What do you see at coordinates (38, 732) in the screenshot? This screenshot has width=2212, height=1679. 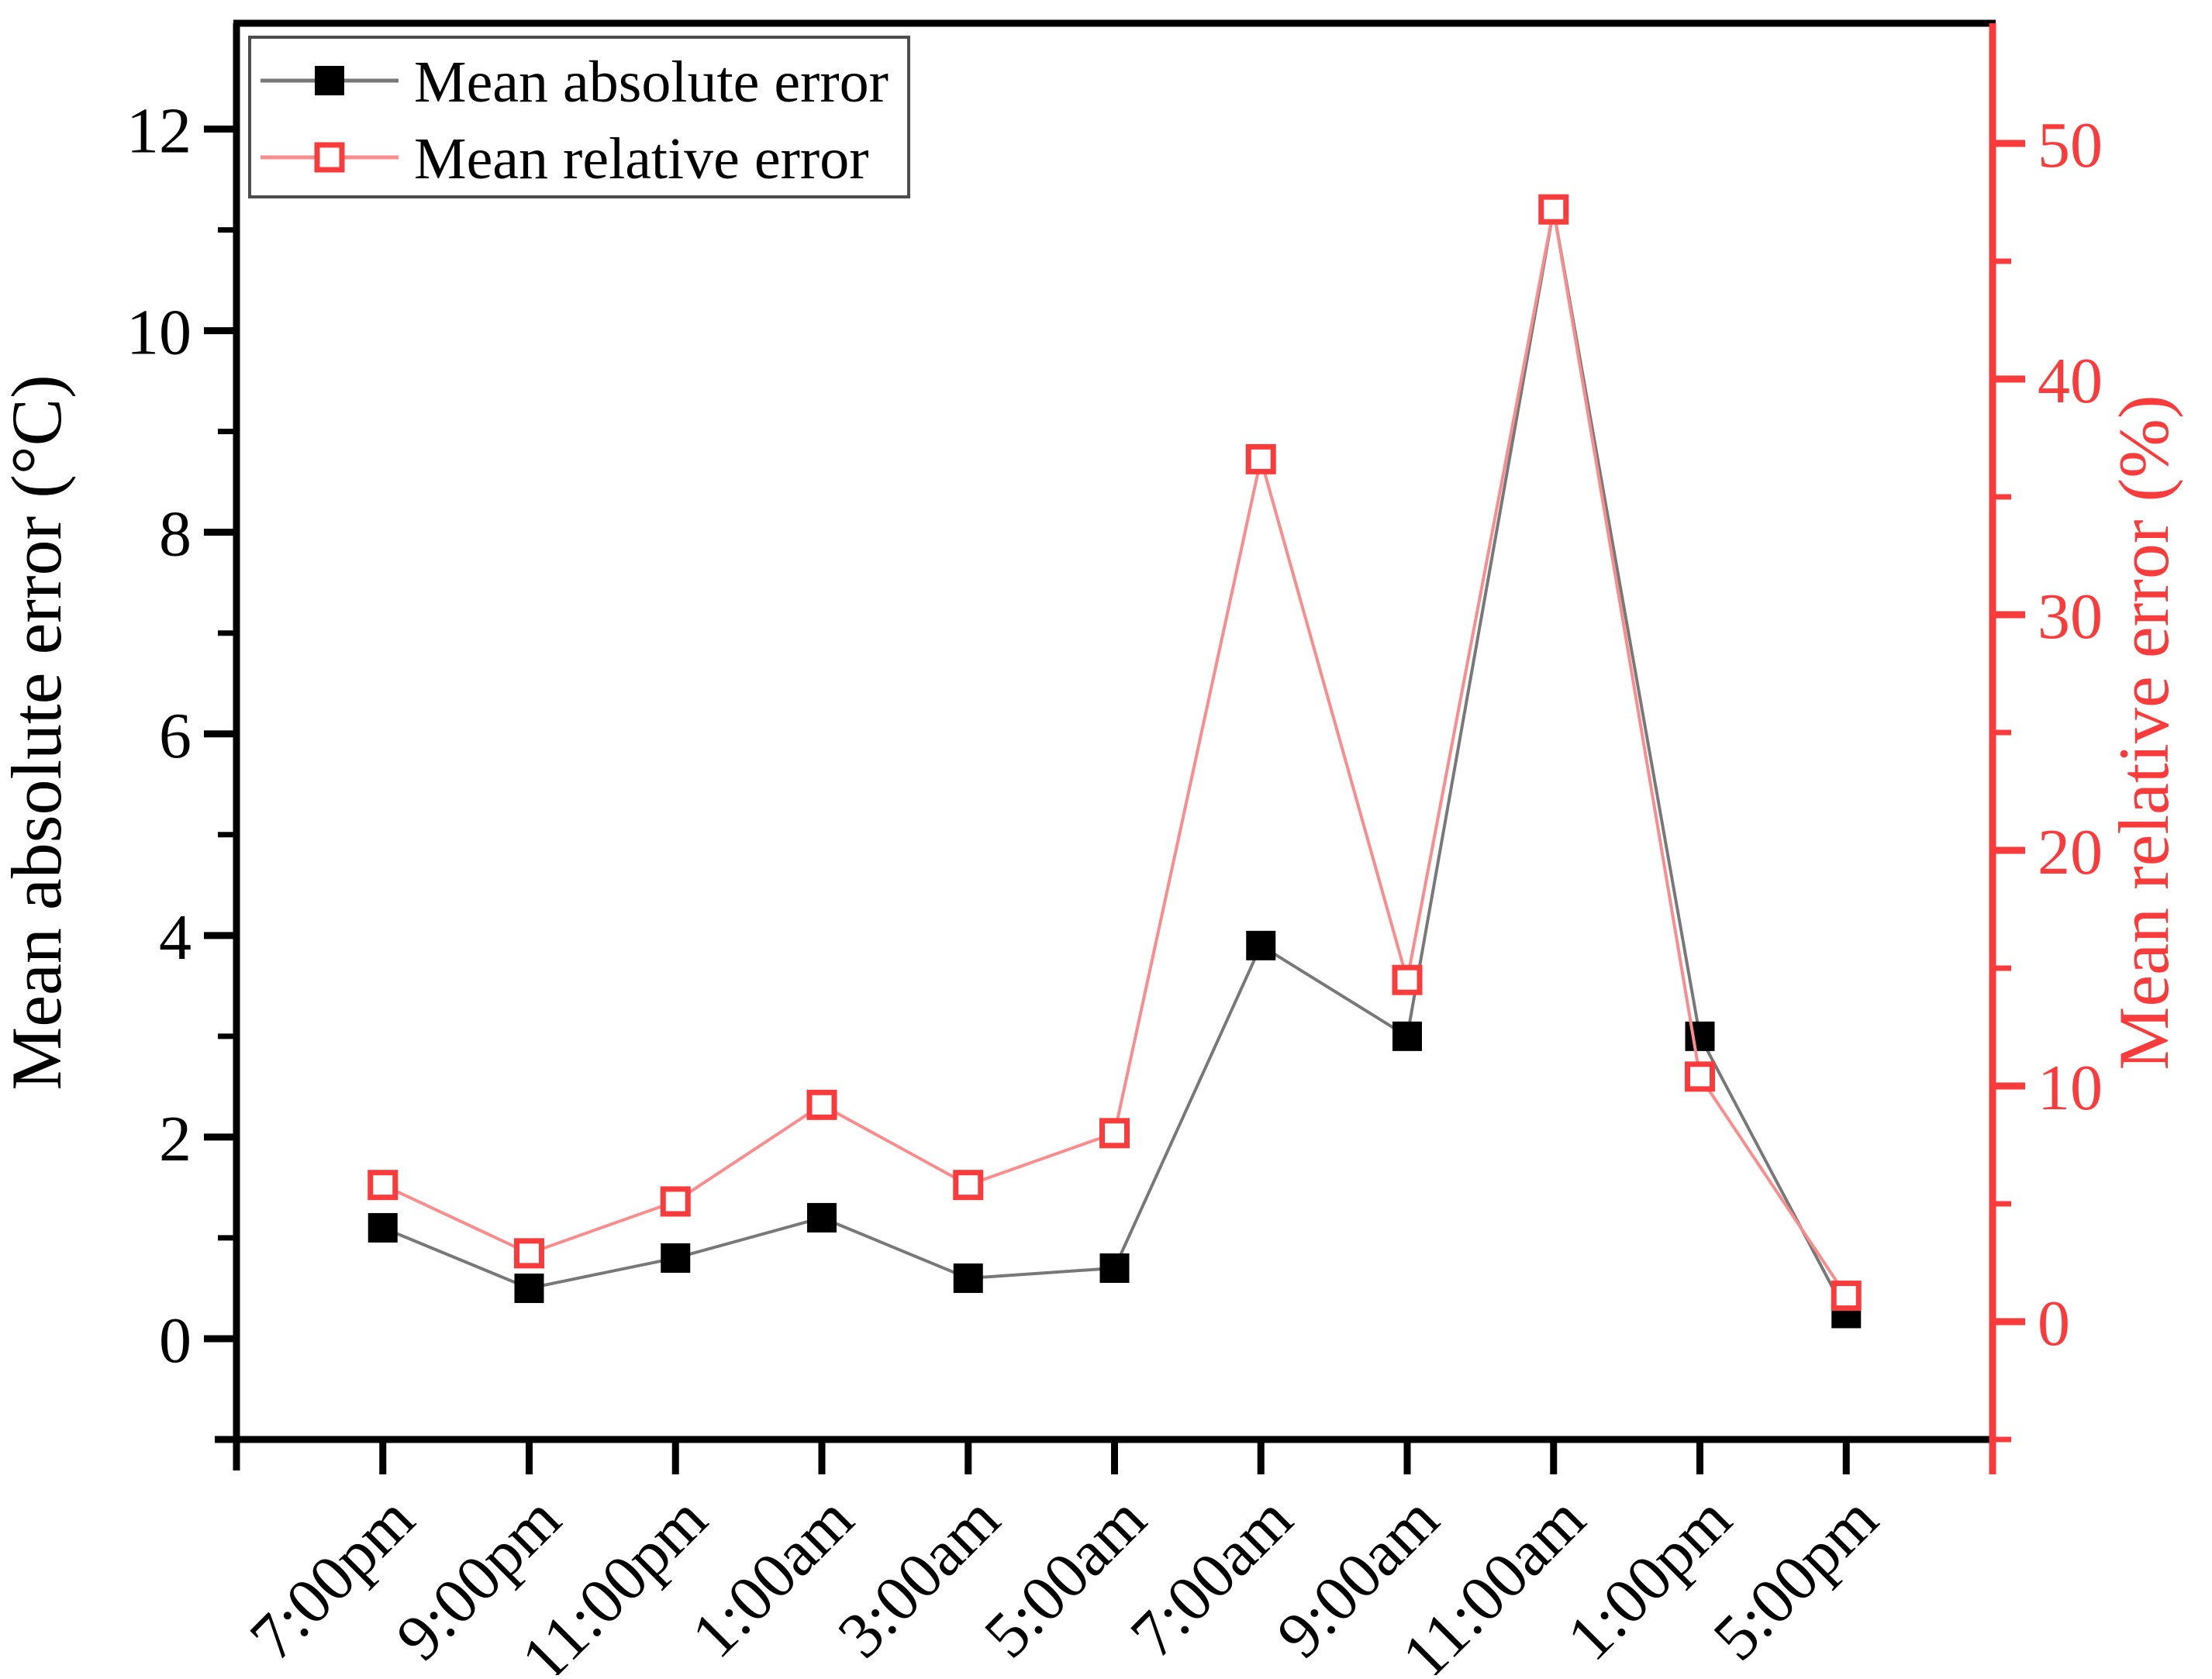 I see `left-axis-title: Mean absolute error (°C)` at bounding box center [38, 732].